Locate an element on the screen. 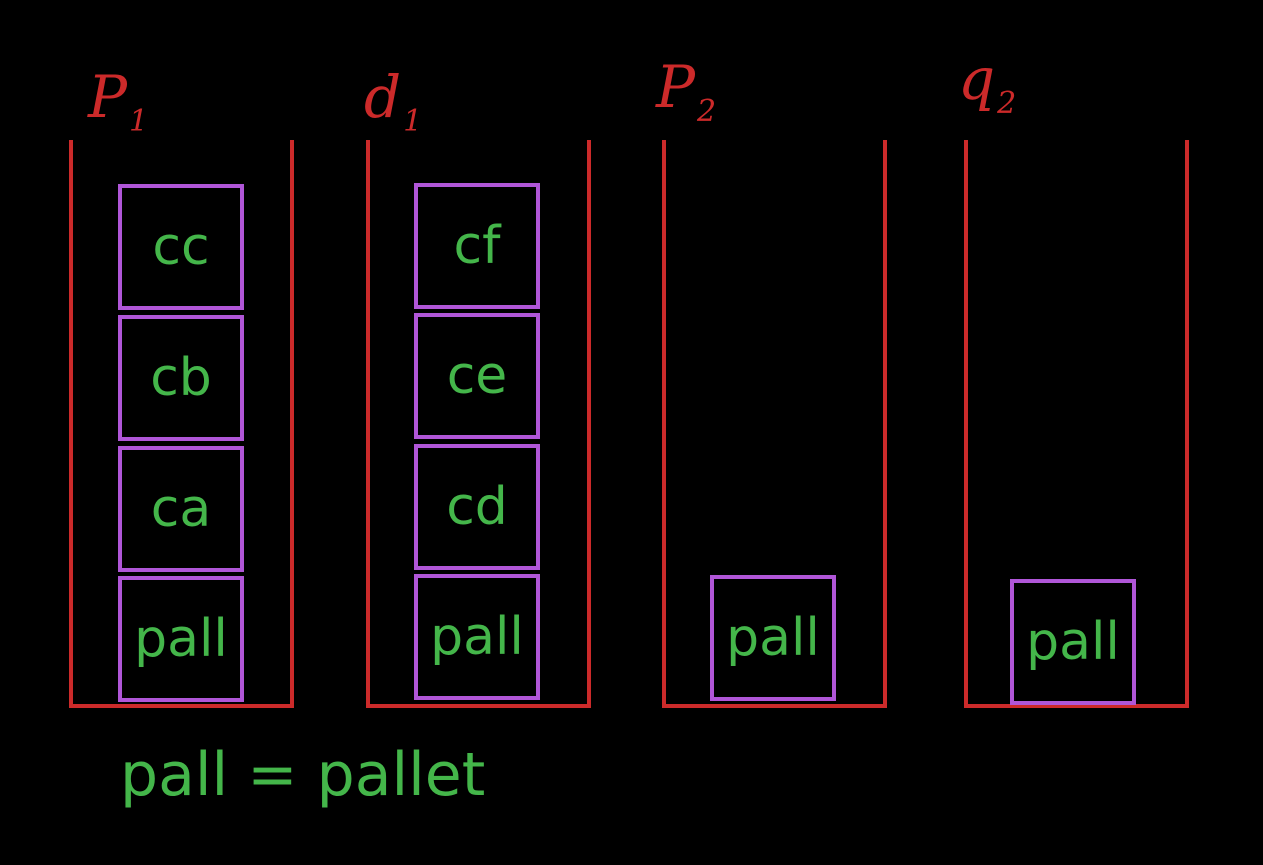 The width and height of the screenshot is (1263, 865). box-label: cf is located at coordinates (477, 246).